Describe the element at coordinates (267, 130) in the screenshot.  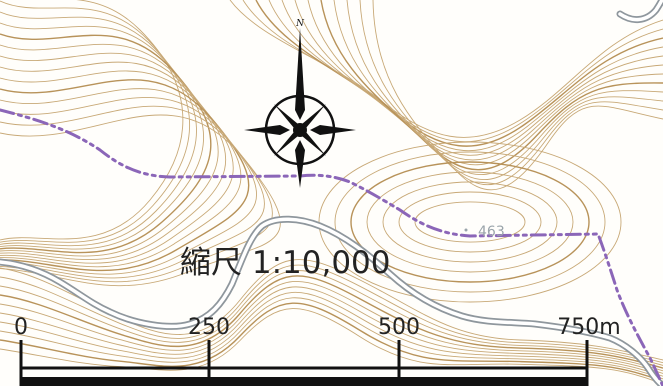
I see `compass-needle-west` at that location.